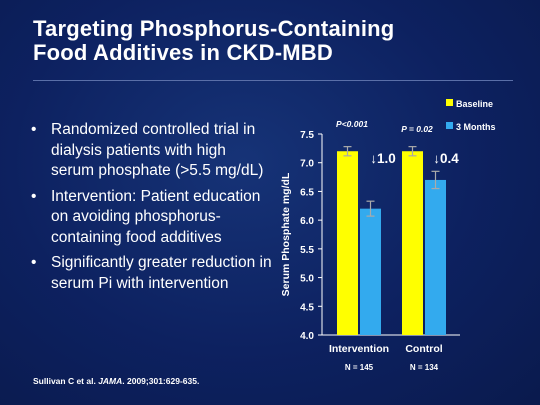 The width and height of the screenshot is (540, 405). I want to click on change-value: 1.0, so click(386, 158).